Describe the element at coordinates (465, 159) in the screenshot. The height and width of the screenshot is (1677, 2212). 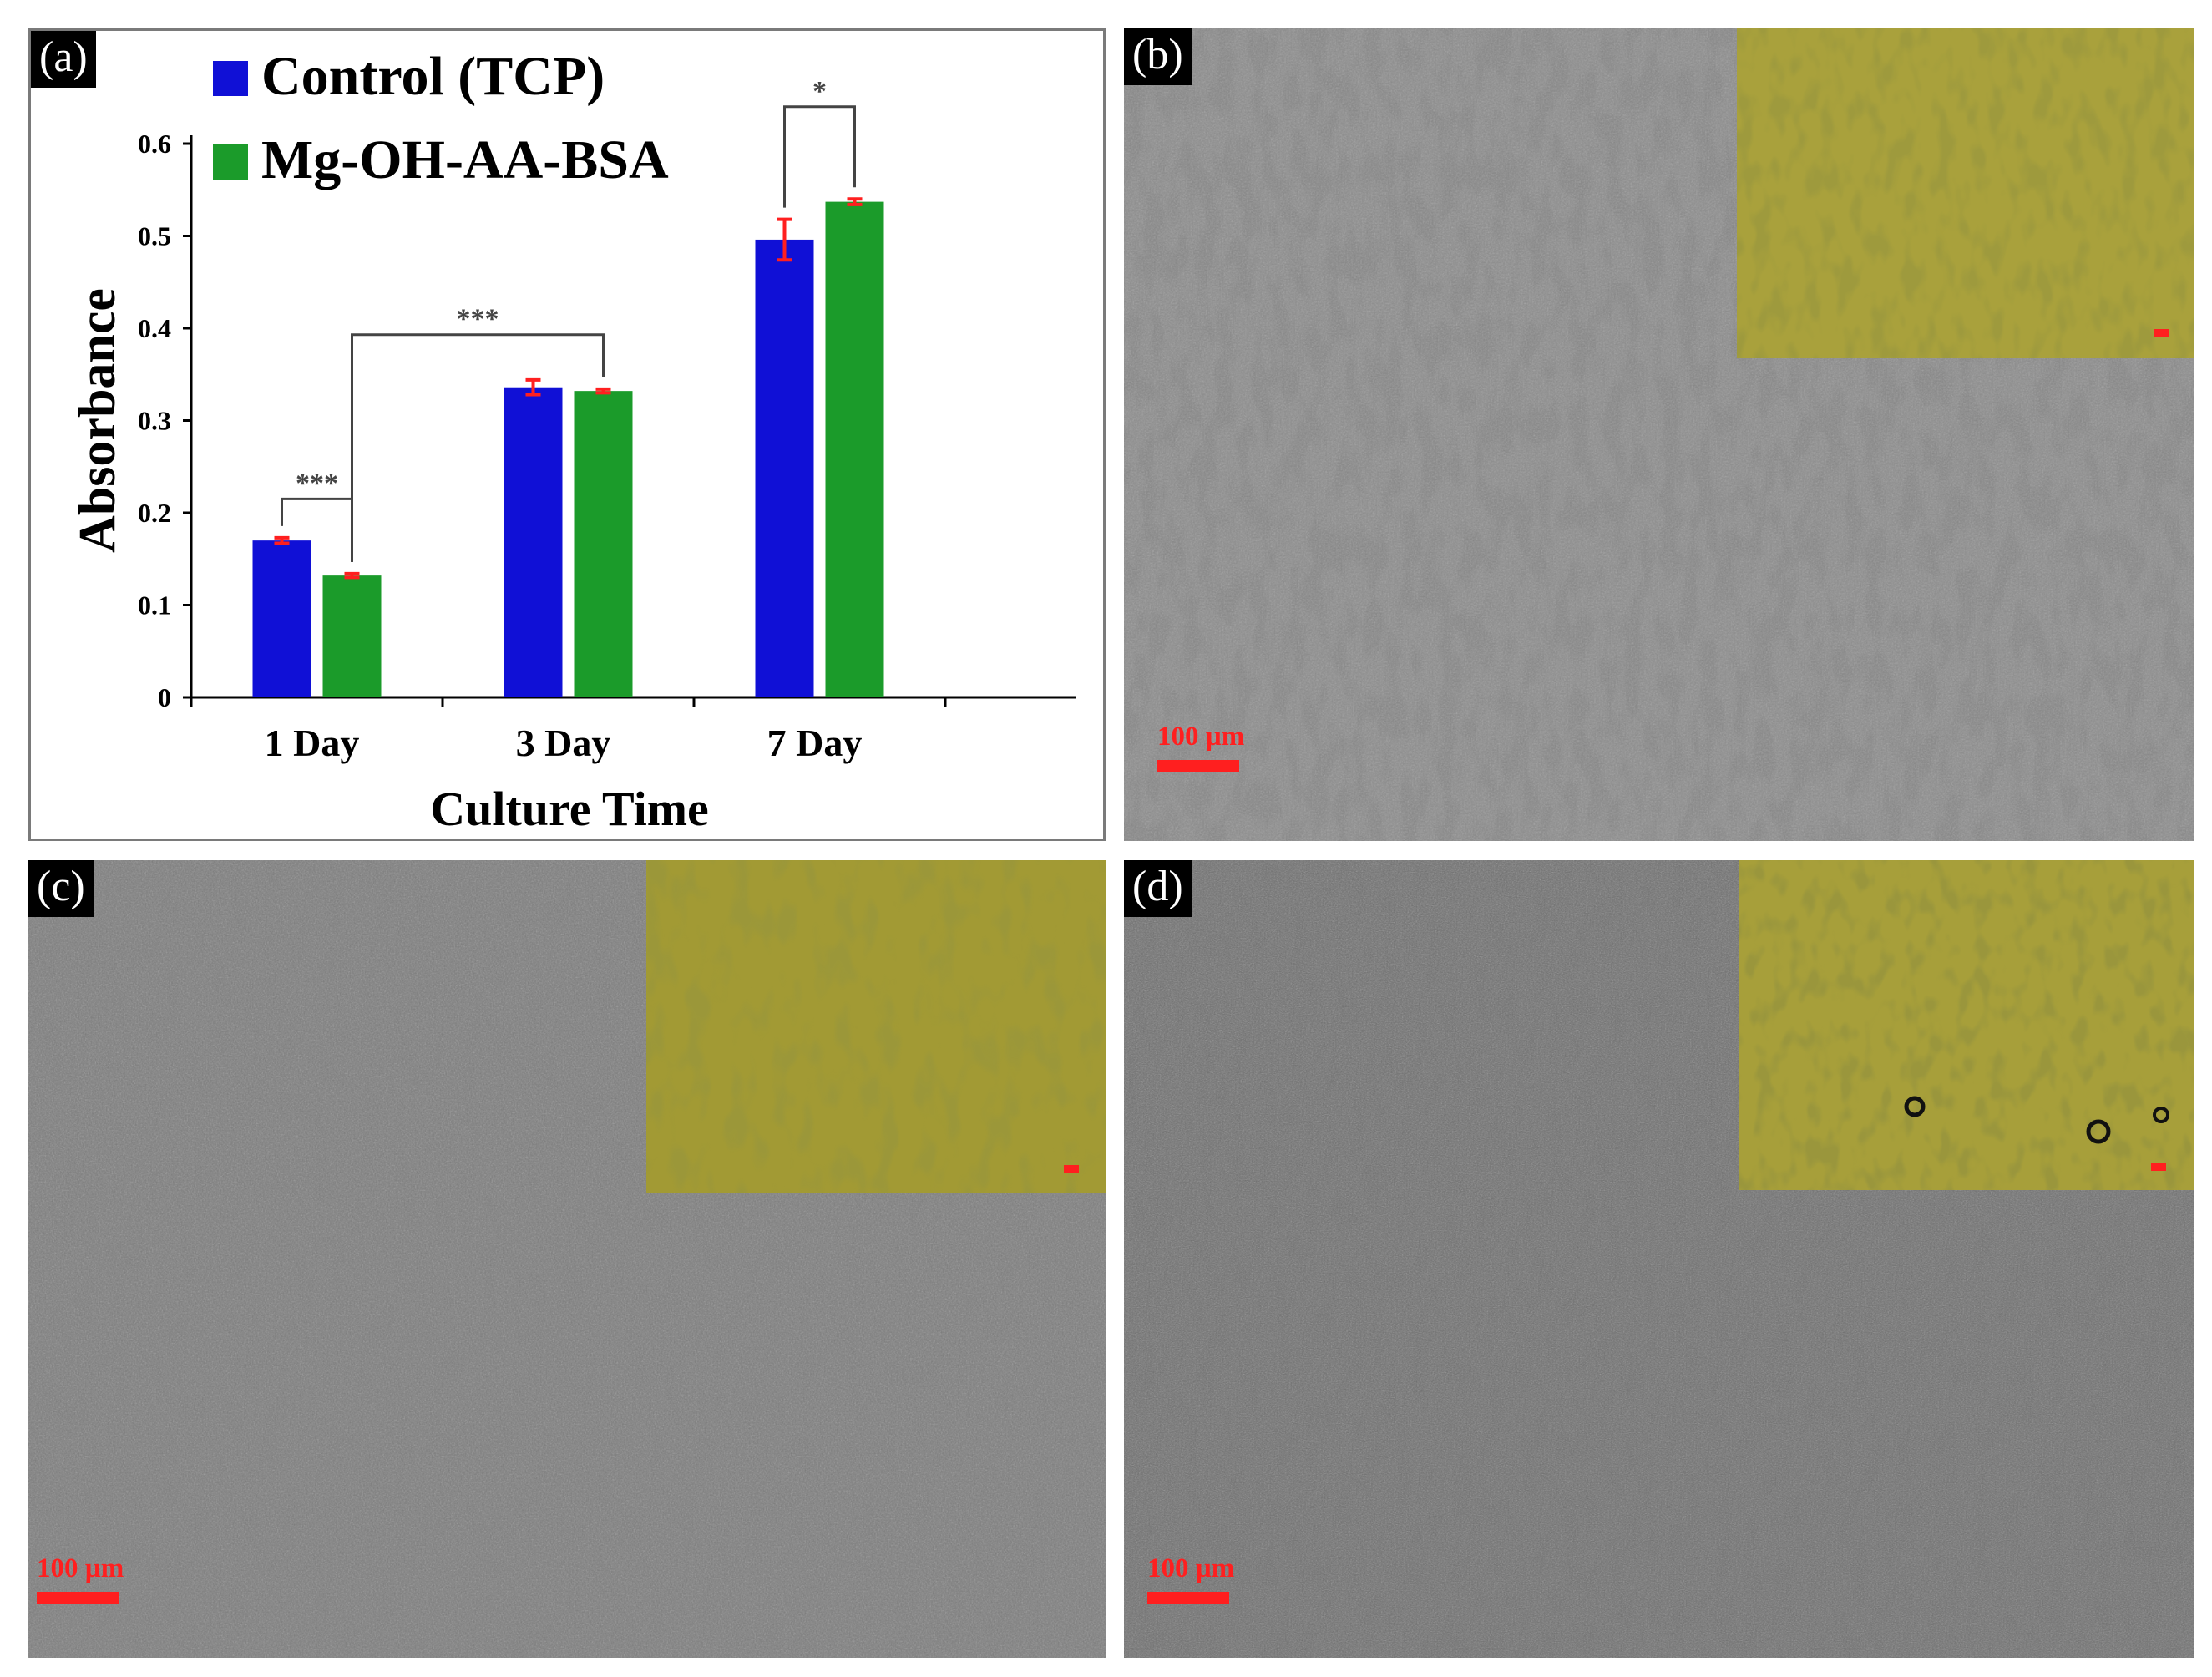
I see `legend-label: Mg-OH-AA-BSA` at that location.